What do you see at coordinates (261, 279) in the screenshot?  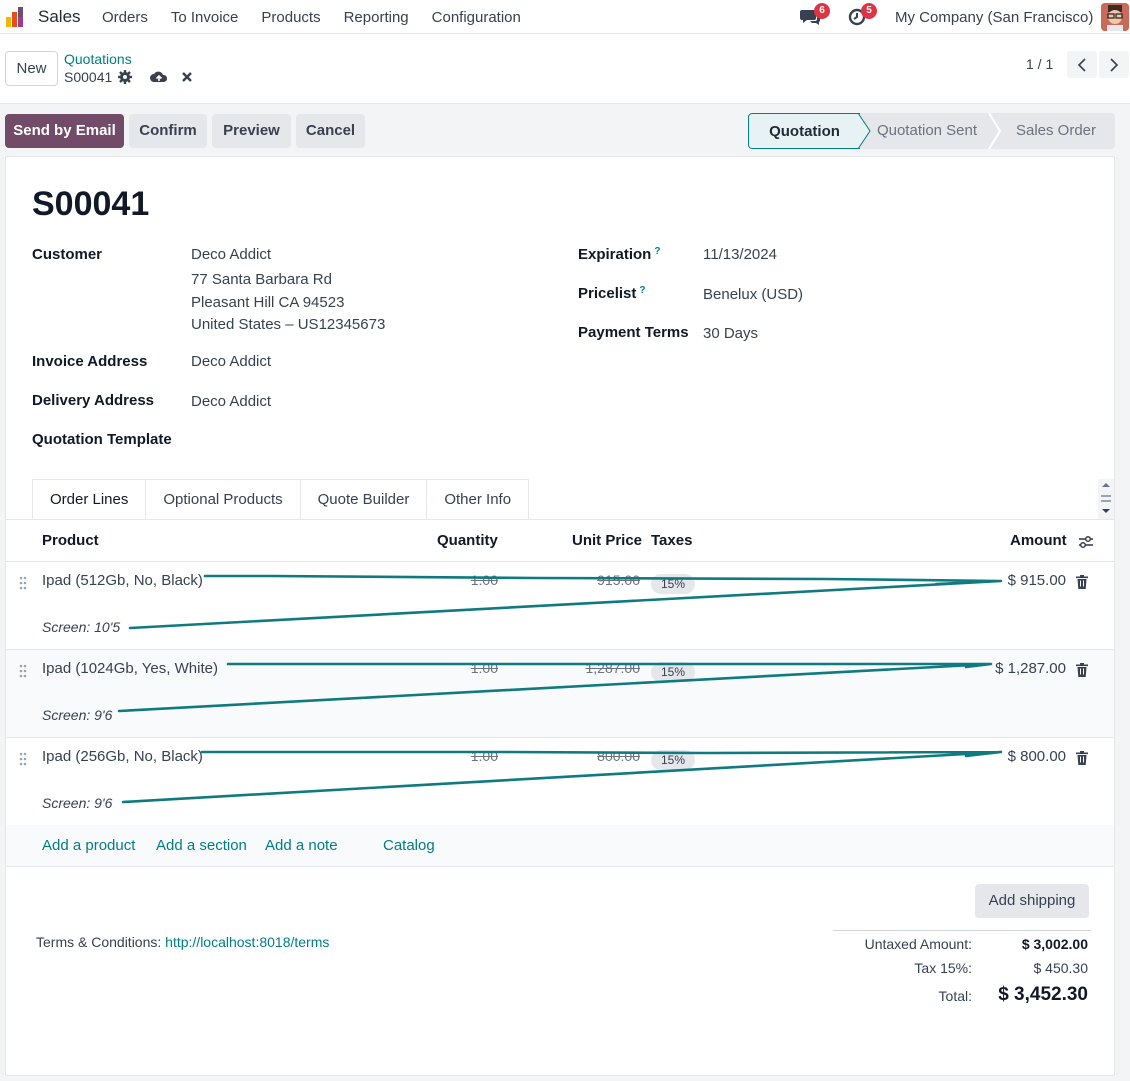 I see `customer-address-line1: 77 Santa Barbara Rd` at bounding box center [261, 279].